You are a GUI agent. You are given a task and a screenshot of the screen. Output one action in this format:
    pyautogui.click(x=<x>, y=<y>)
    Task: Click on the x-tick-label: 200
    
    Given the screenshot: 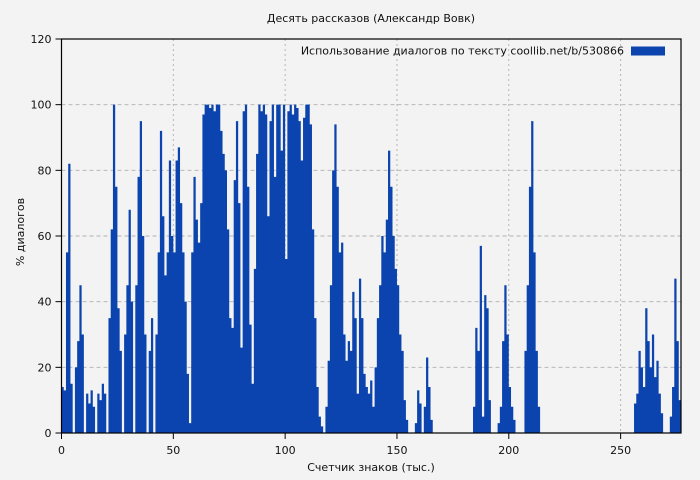 What is the action you would take?
    pyautogui.click(x=508, y=450)
    